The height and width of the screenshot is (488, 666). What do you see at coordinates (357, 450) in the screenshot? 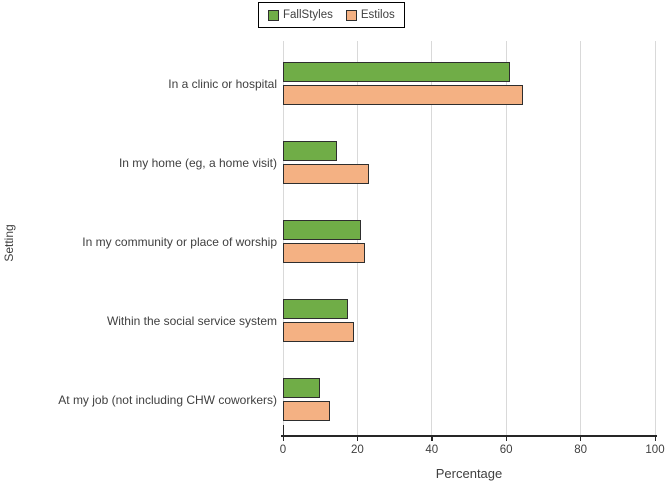
I see `x-tick-label: 20` at bounding box center [357, 450].